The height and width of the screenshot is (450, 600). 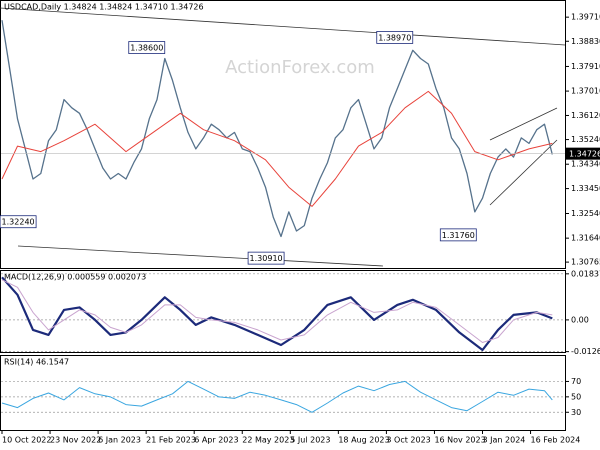 What do you see at coordinates (310, 440) in the screenshot?
I see `x-tick-label: 5 Jul 2023` at bounding box center [310, 440].